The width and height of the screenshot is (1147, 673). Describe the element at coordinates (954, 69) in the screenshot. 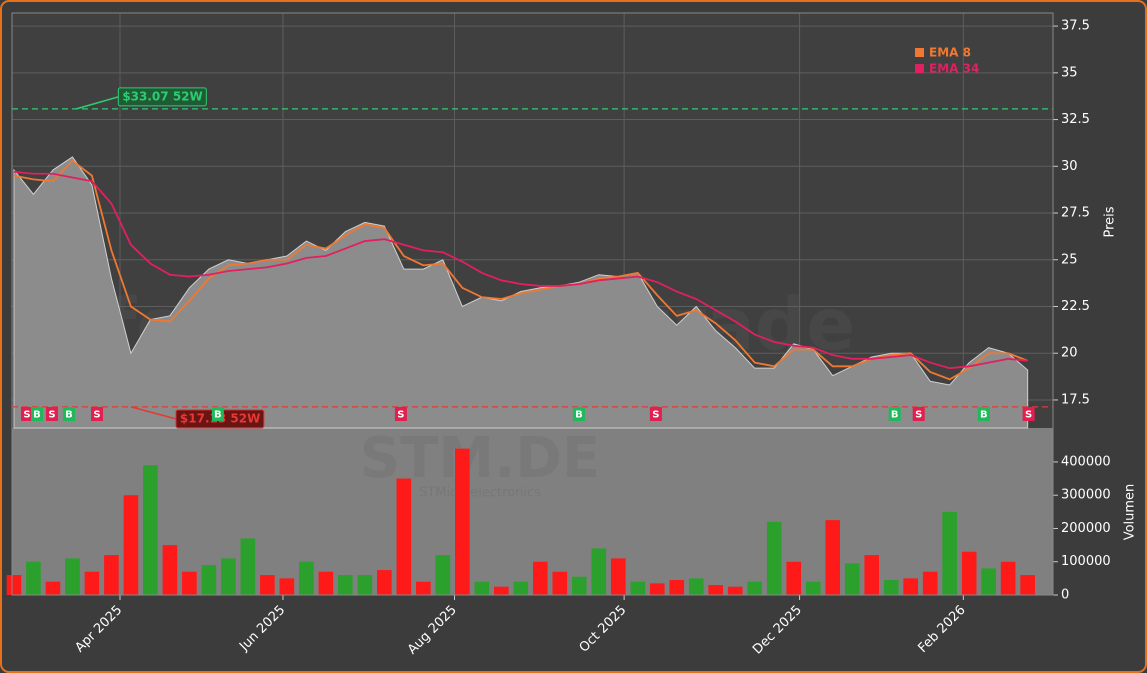

I see `legend-label: EMA 34` at that location.